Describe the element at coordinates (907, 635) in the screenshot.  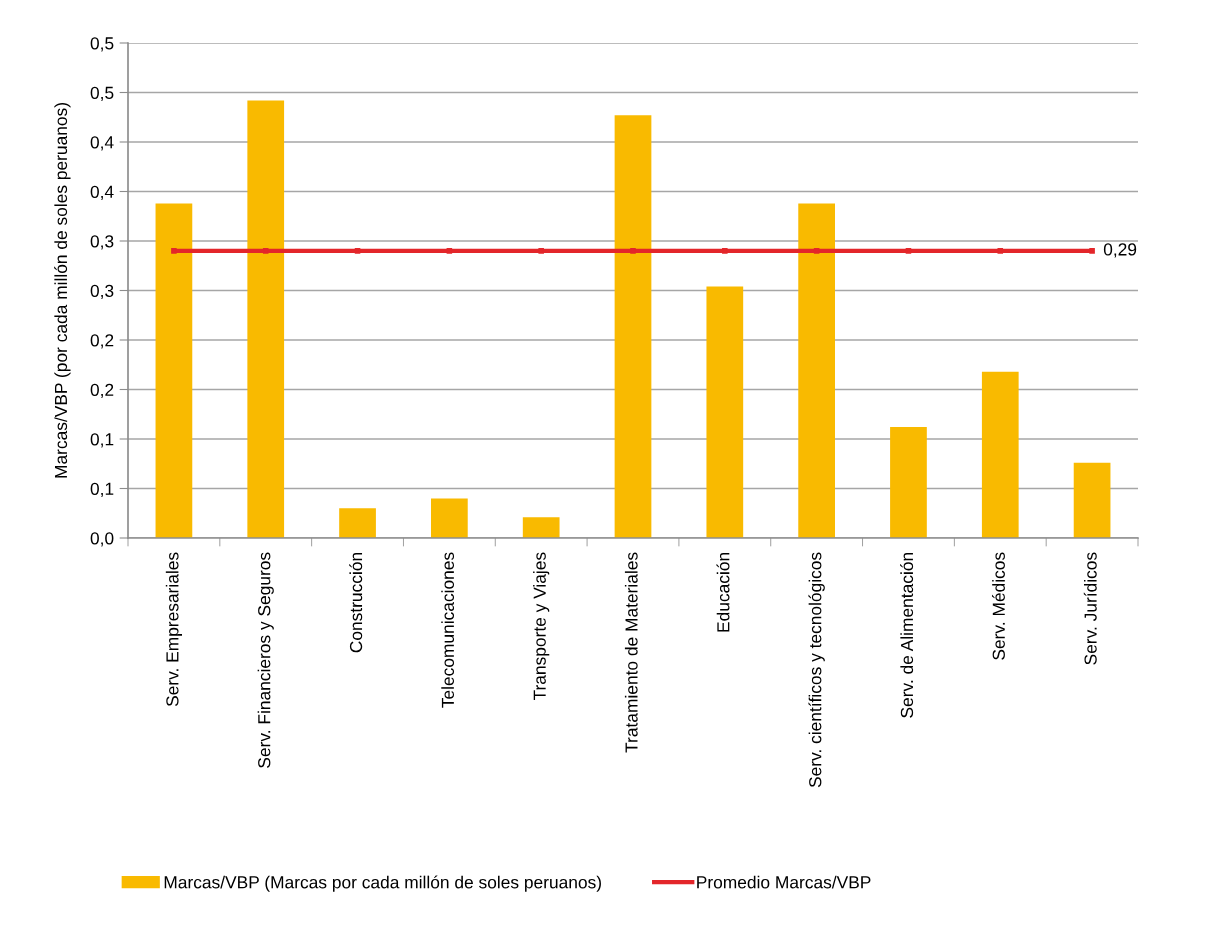
I see `x-tick-label: Serv. de Alimentación` at that location.